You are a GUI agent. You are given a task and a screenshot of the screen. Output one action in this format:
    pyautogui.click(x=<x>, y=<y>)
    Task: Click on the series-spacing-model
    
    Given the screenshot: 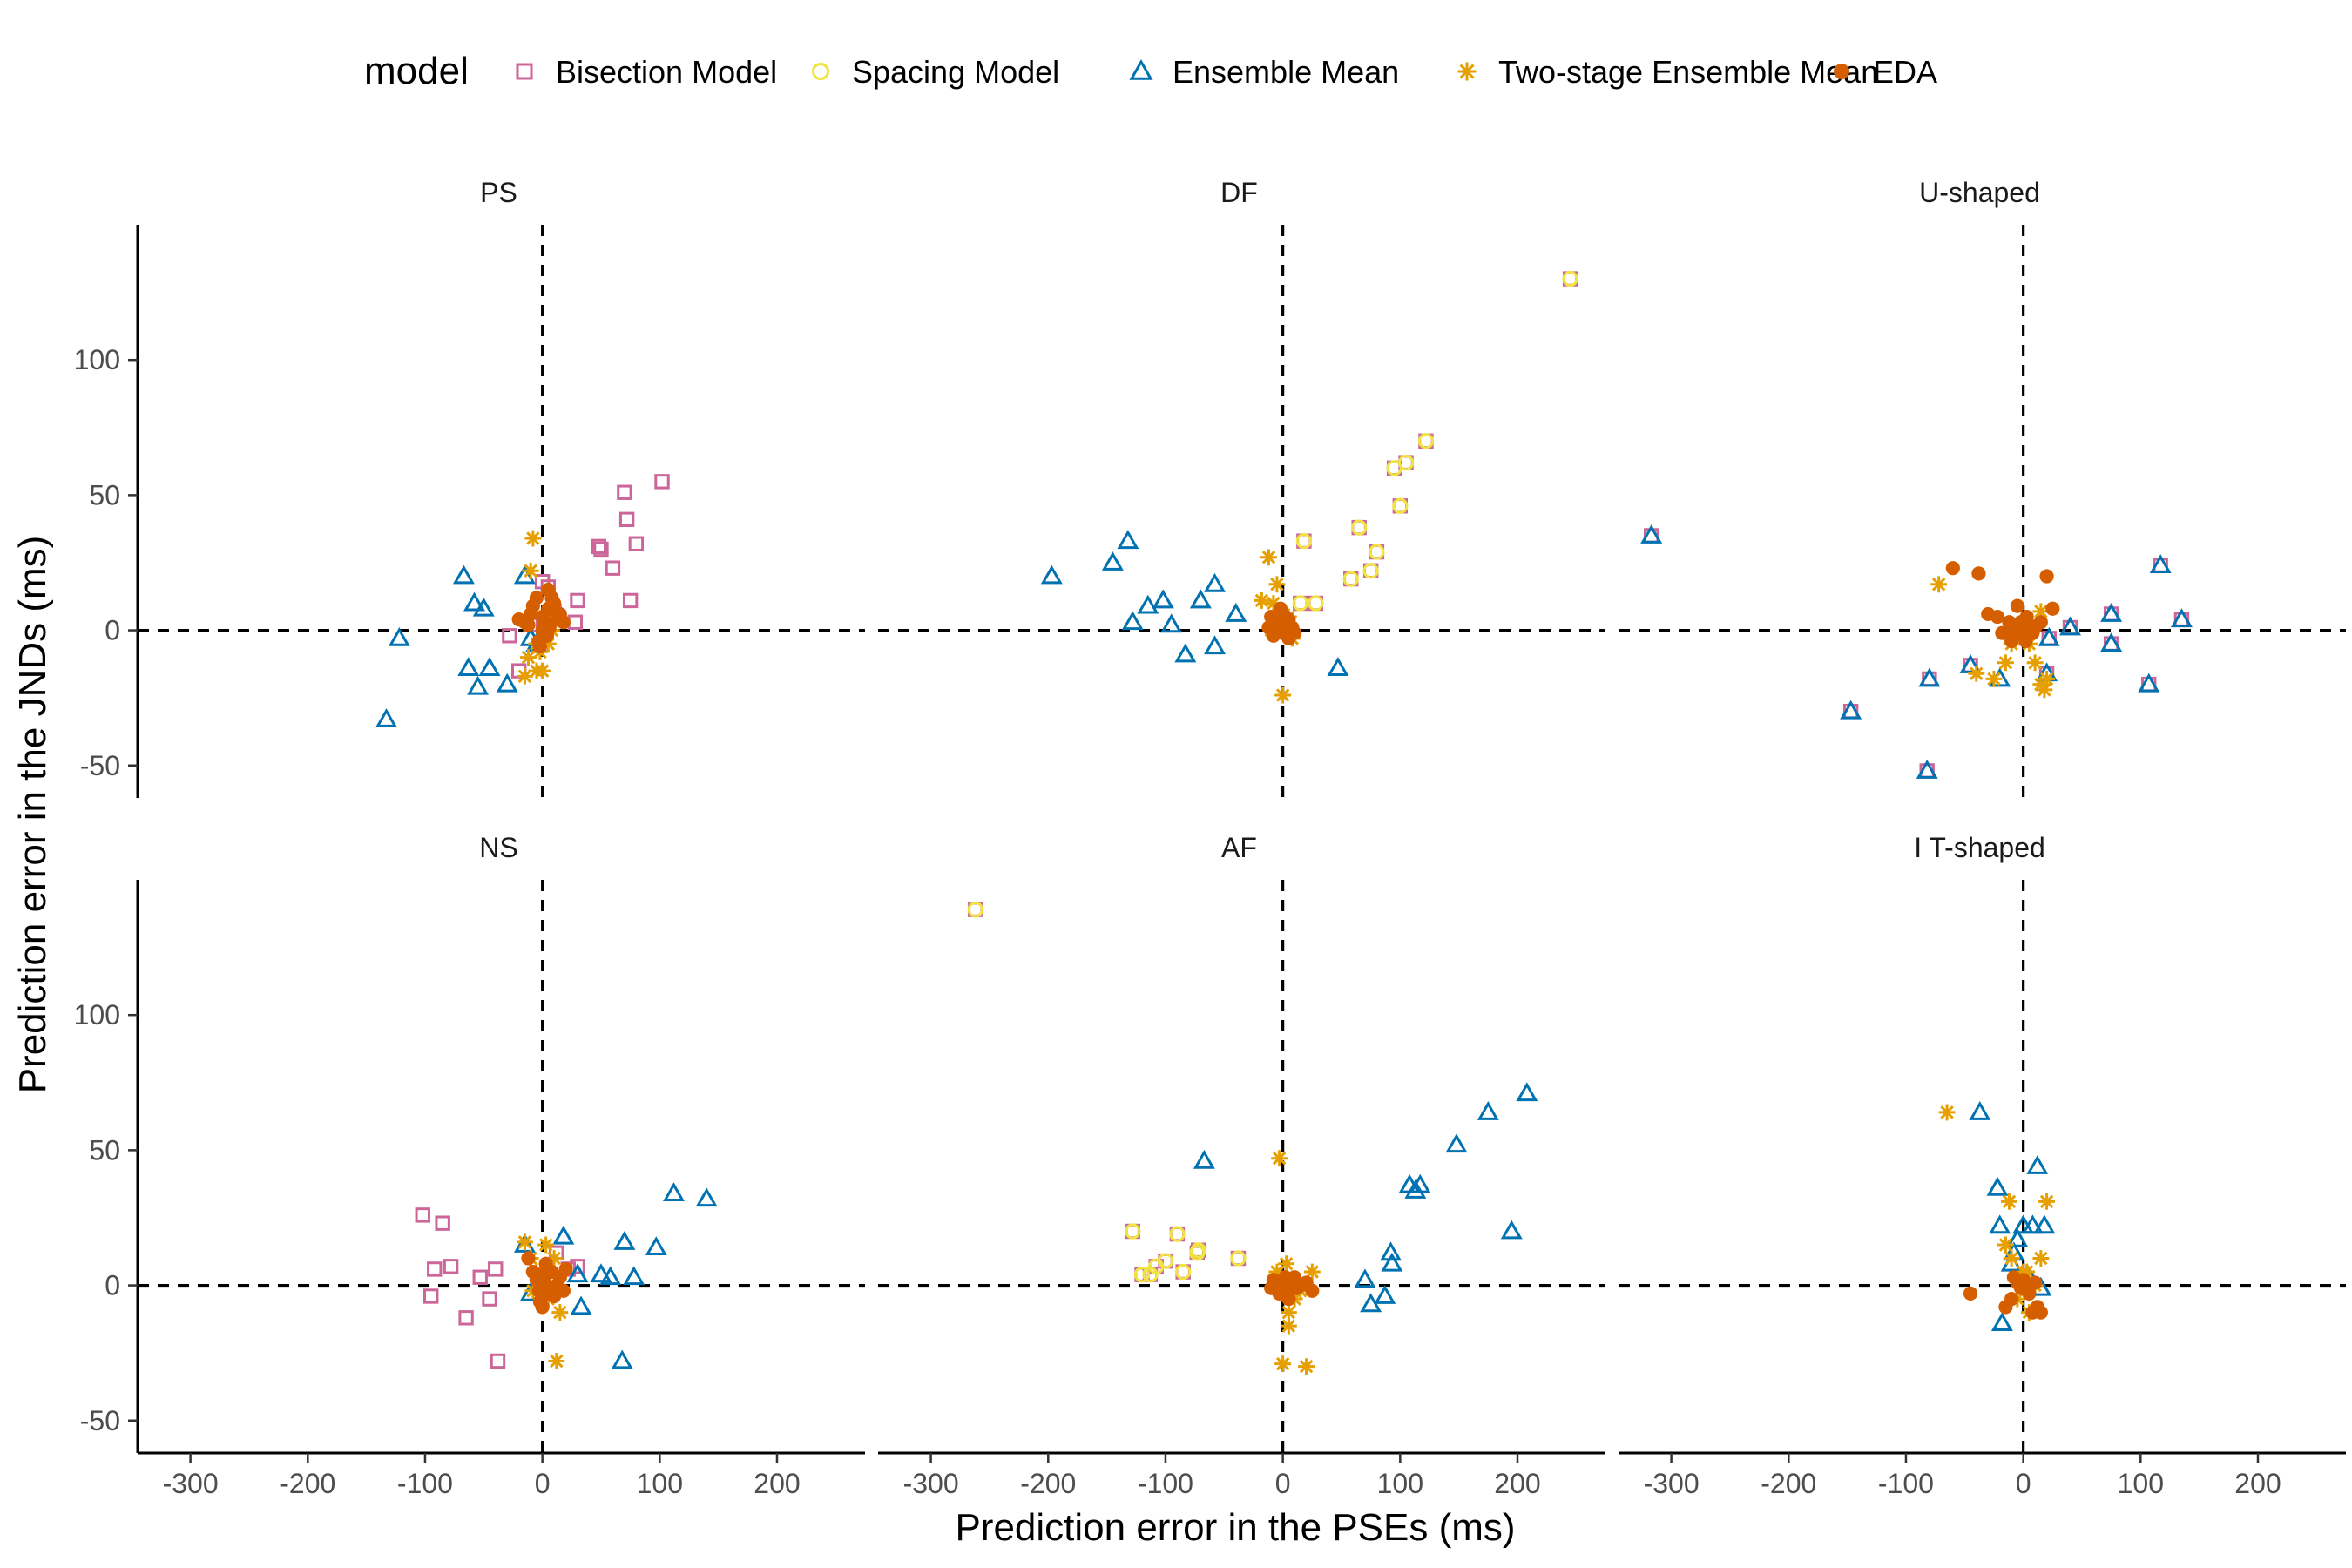 What is the action you would take?
    pyautogui.click(x=1107, y=1091)
    